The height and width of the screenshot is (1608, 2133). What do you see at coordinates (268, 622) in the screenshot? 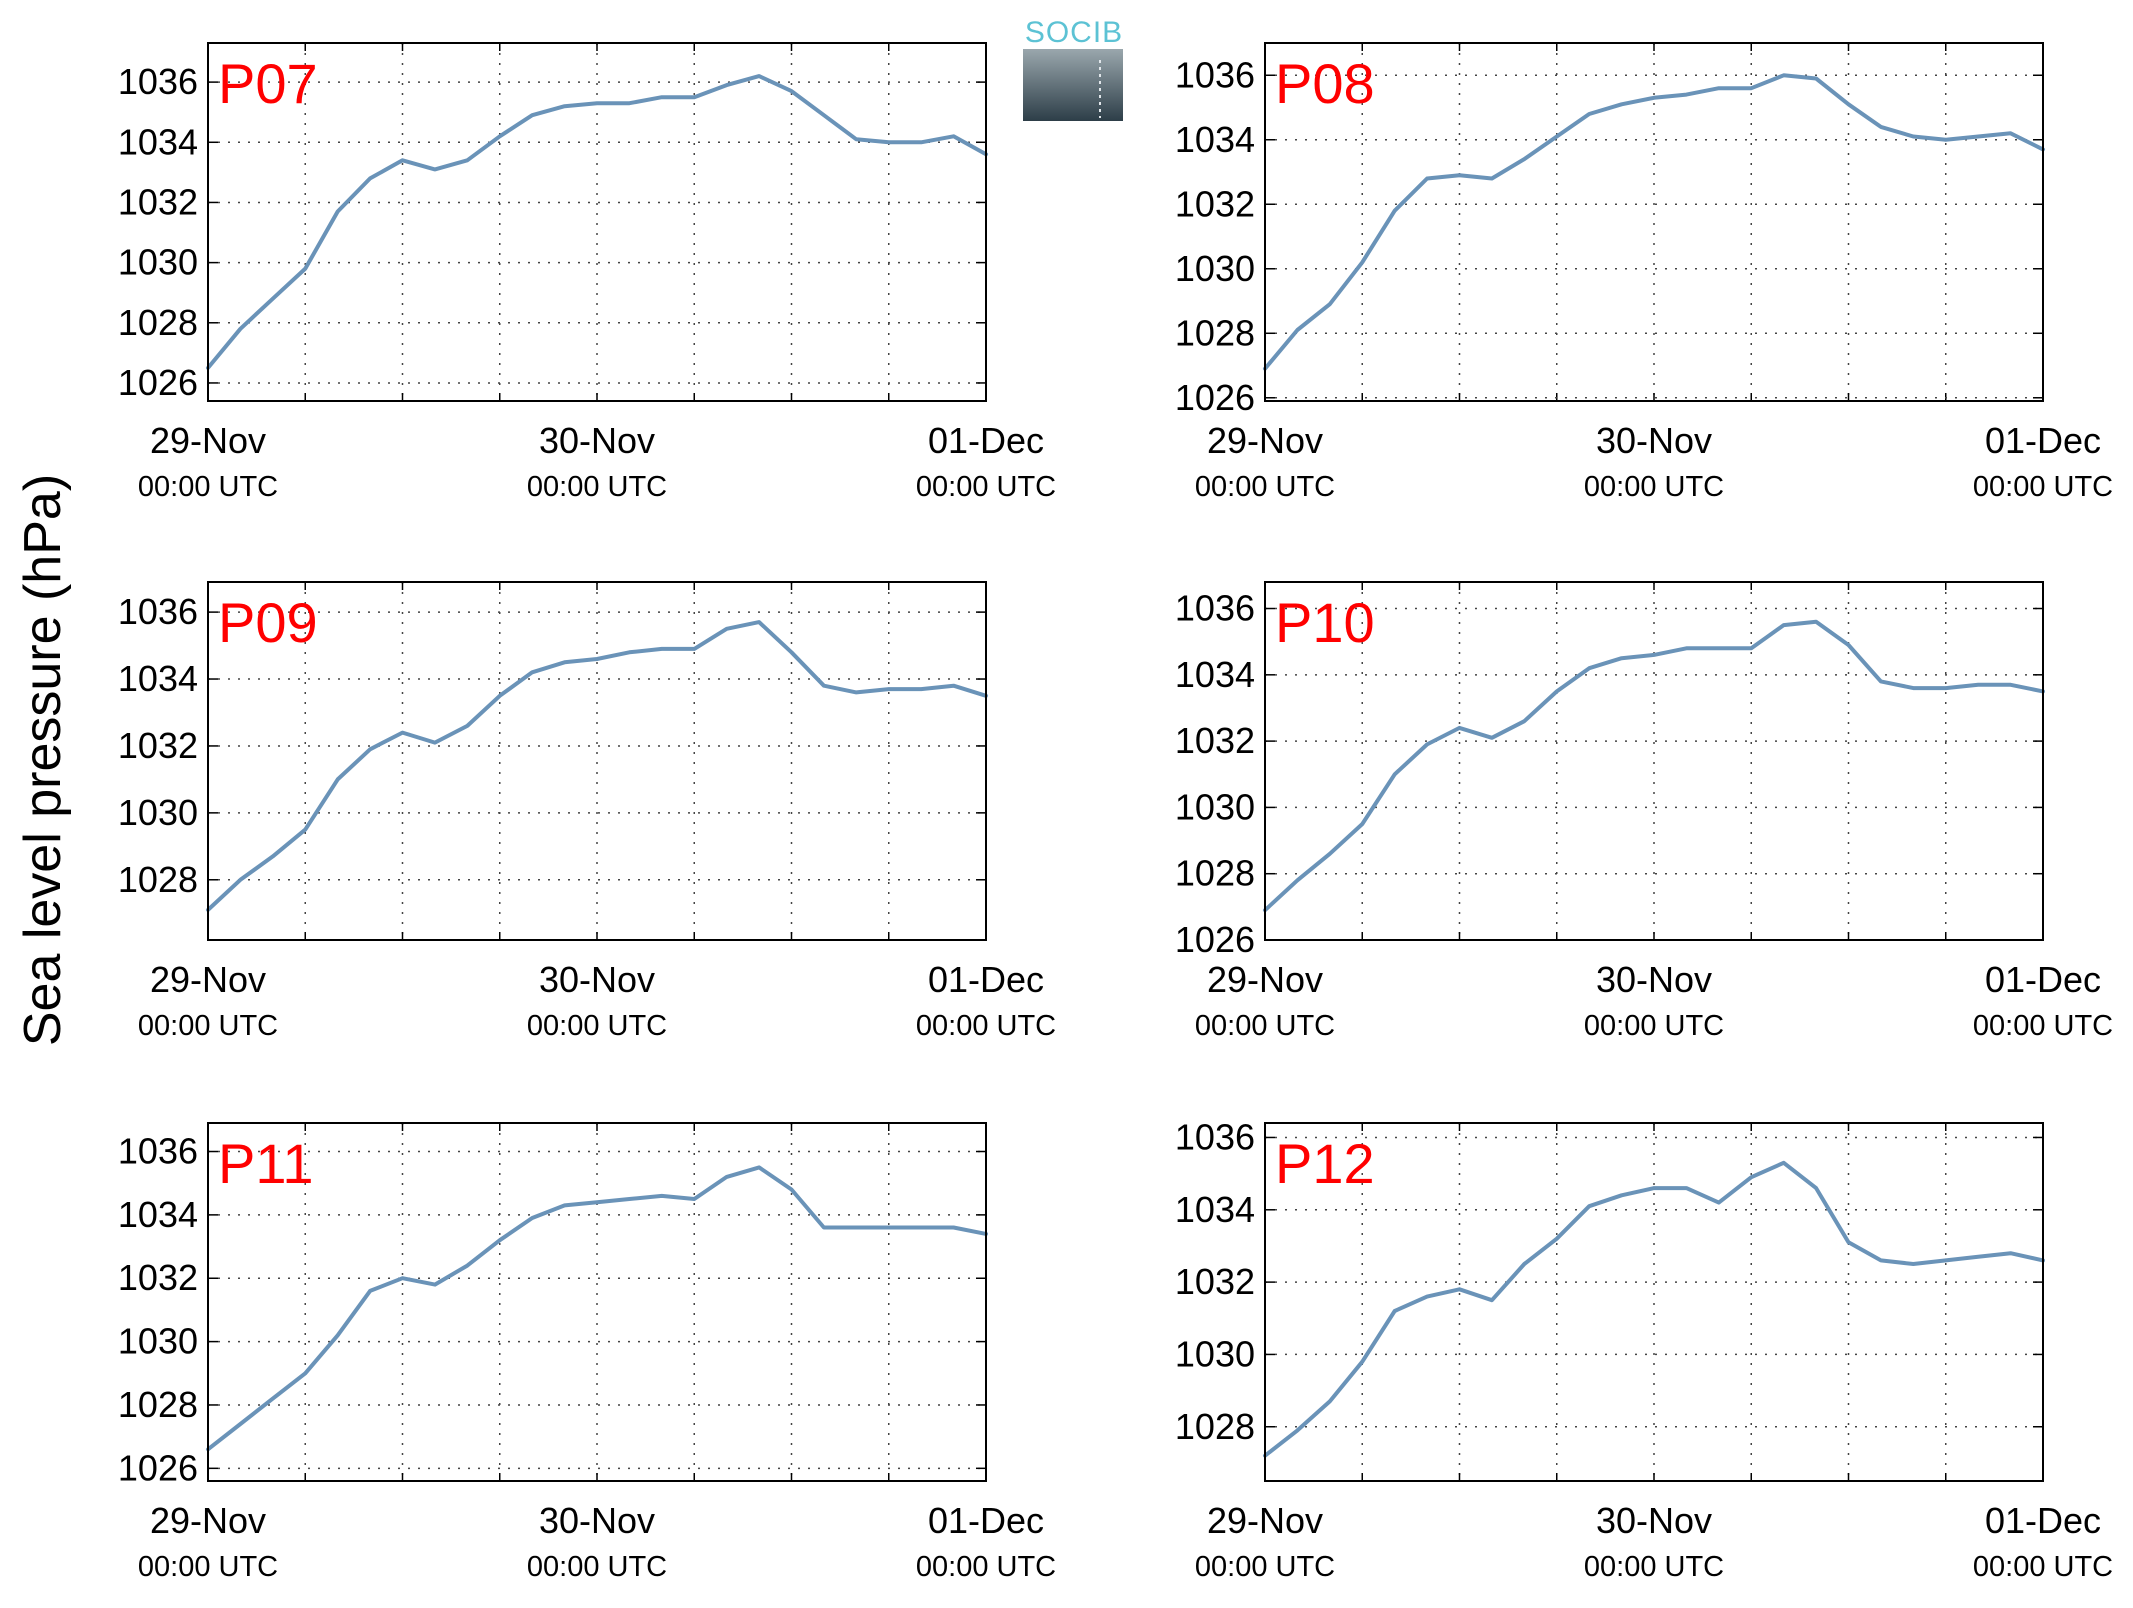
I see `panel-label: P09` at bounding box center [268, 622].